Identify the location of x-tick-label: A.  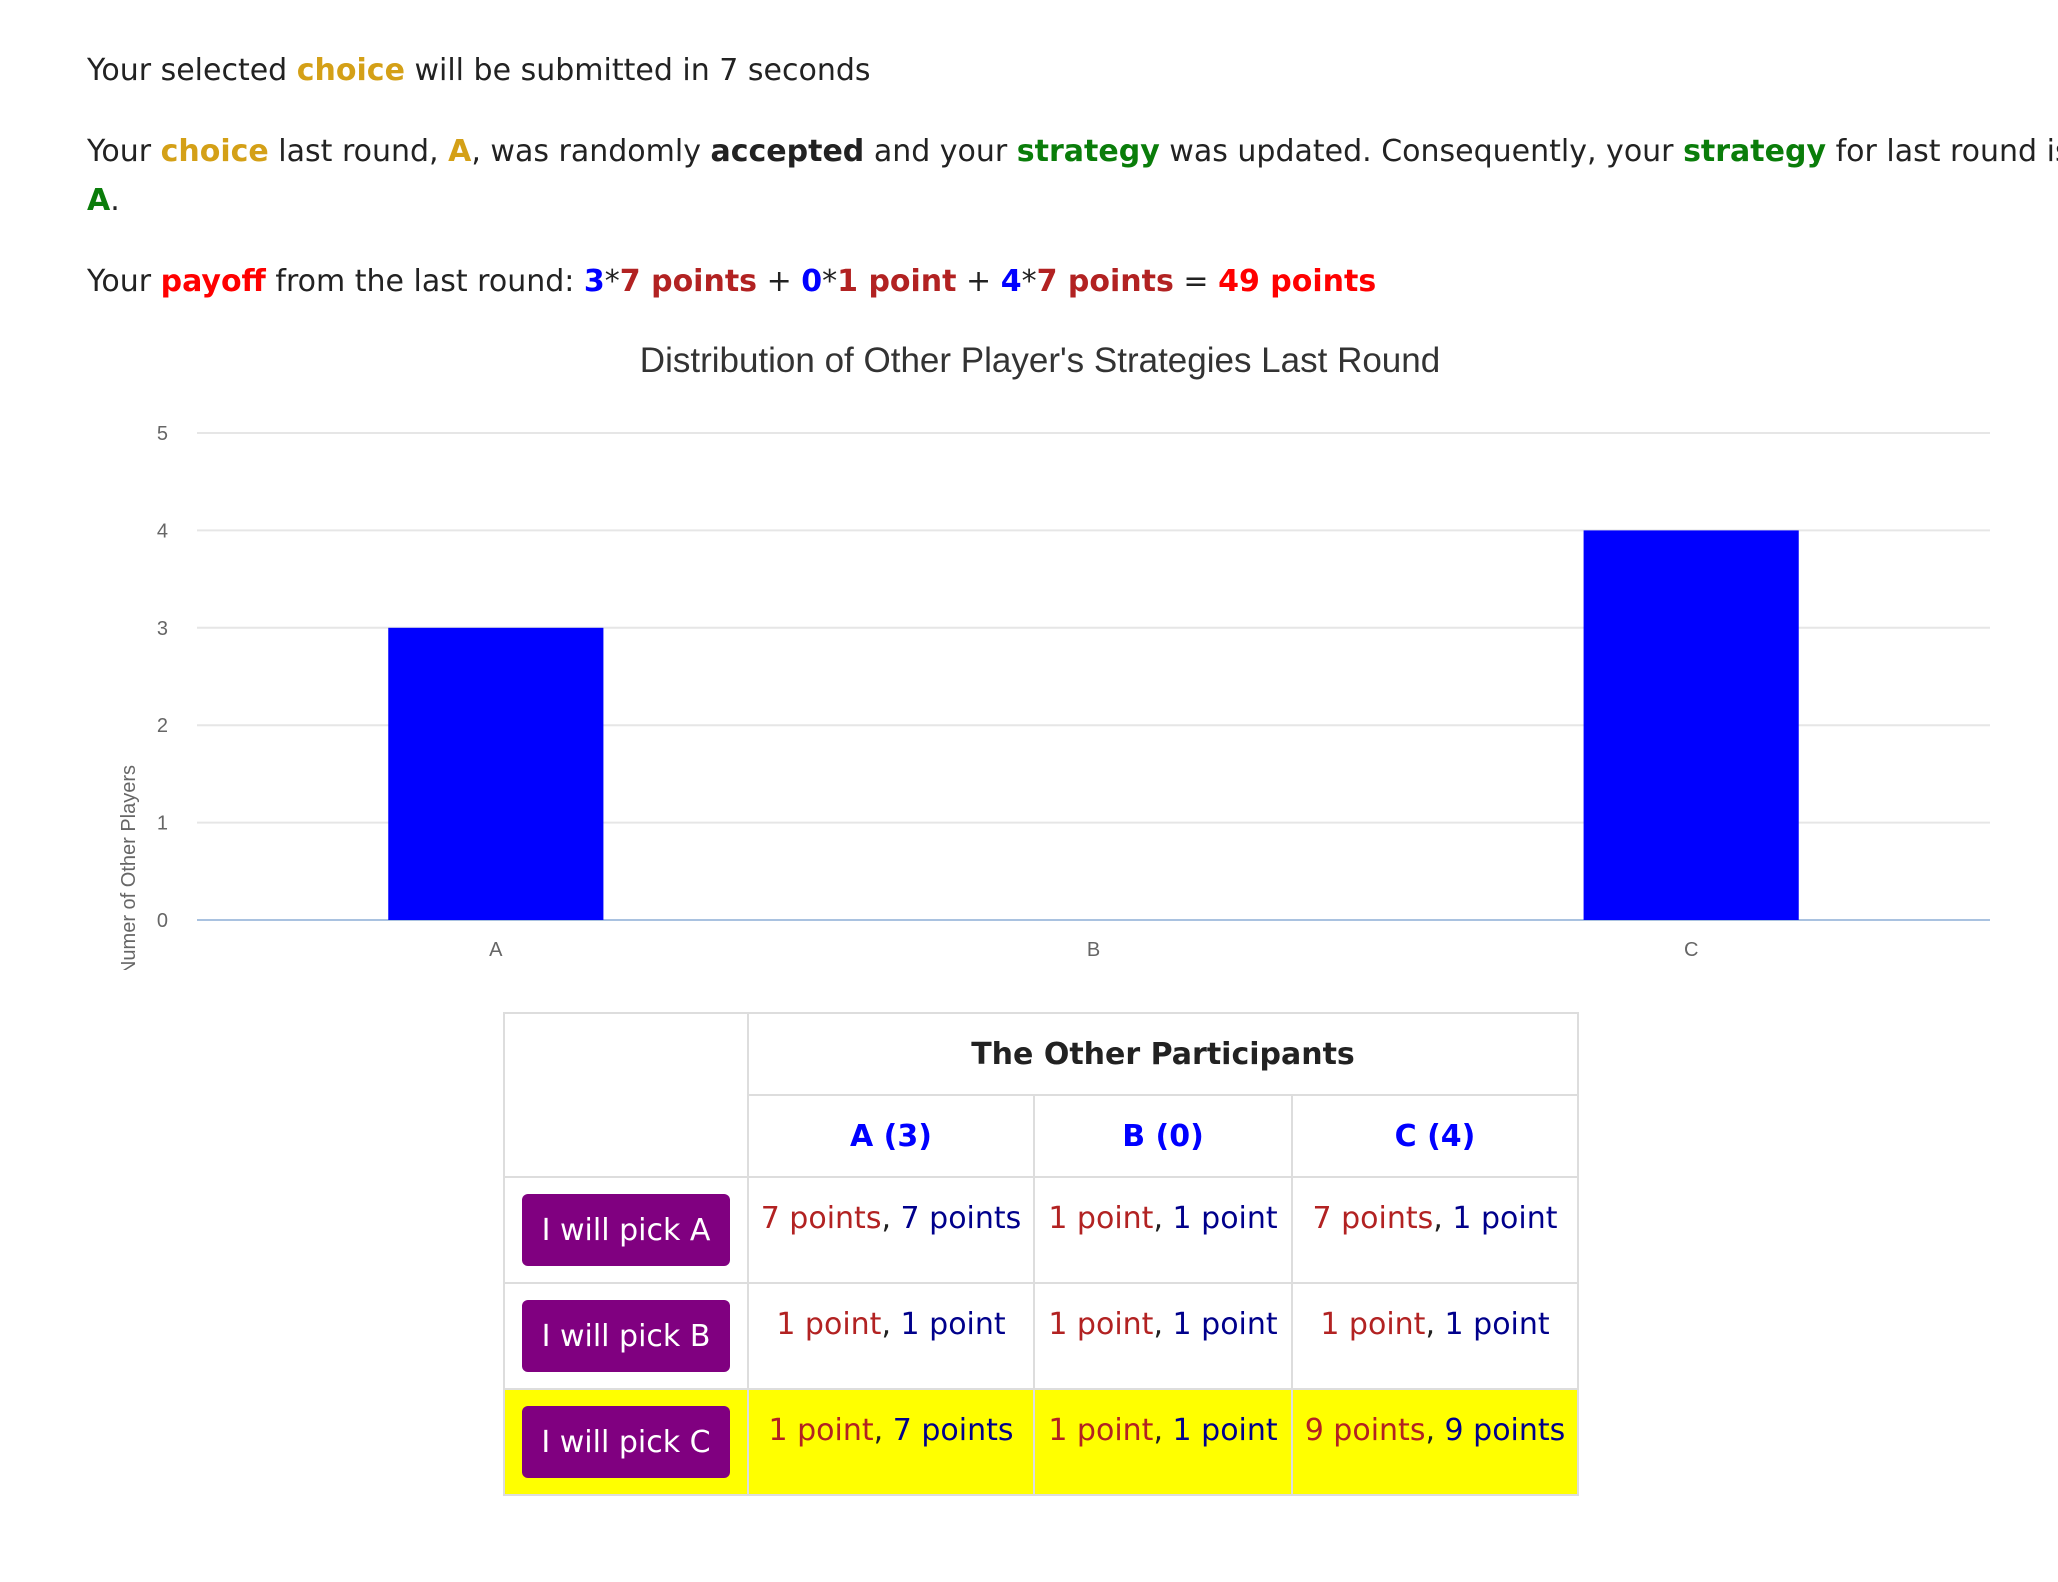
(496, 950).